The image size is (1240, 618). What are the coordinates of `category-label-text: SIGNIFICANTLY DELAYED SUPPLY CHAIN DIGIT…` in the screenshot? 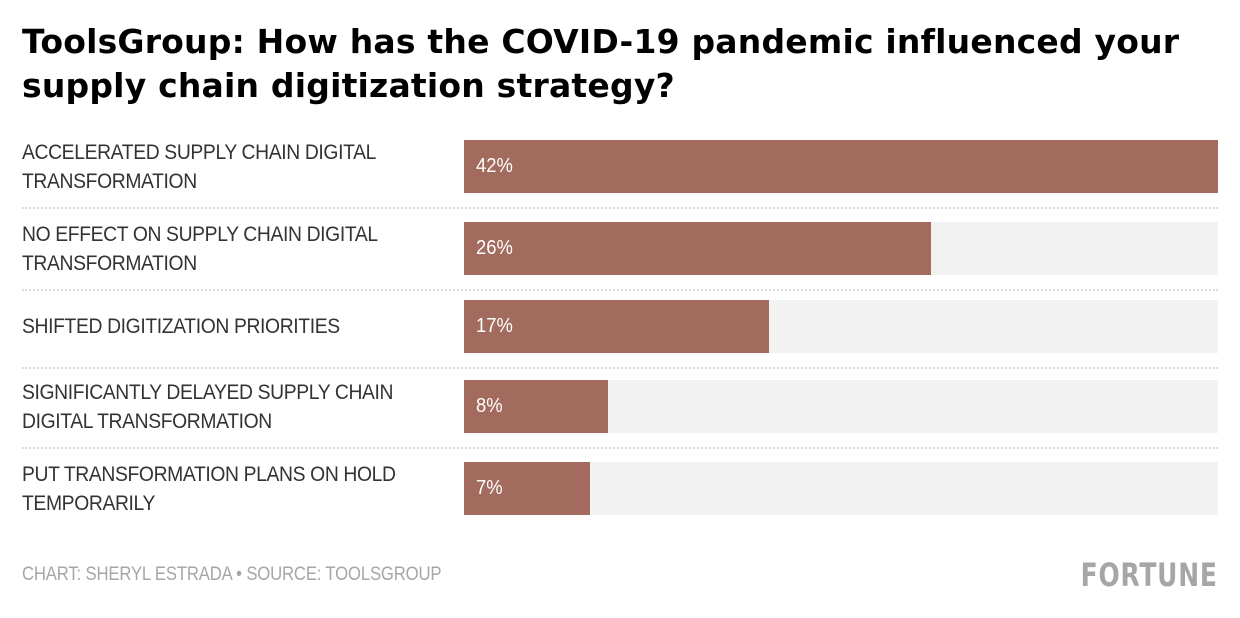 It's located at (208, 406).